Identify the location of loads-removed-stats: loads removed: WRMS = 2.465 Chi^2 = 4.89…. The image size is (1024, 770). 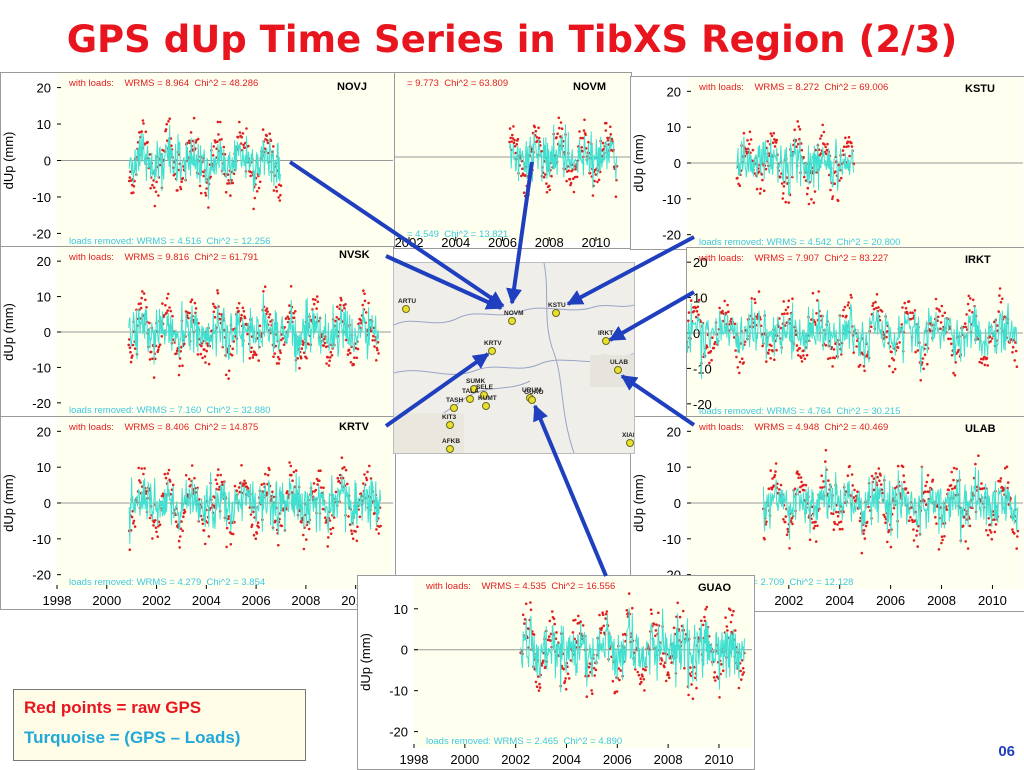
(524, 741).